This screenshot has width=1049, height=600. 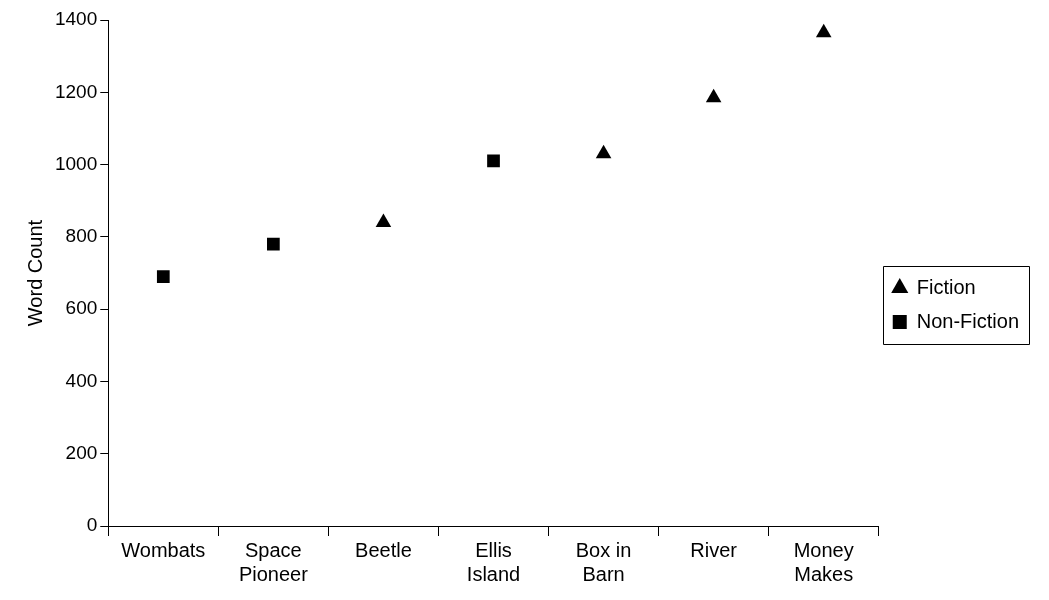 I want to click on y-tick-label: 0, so click(x=92, y=525).